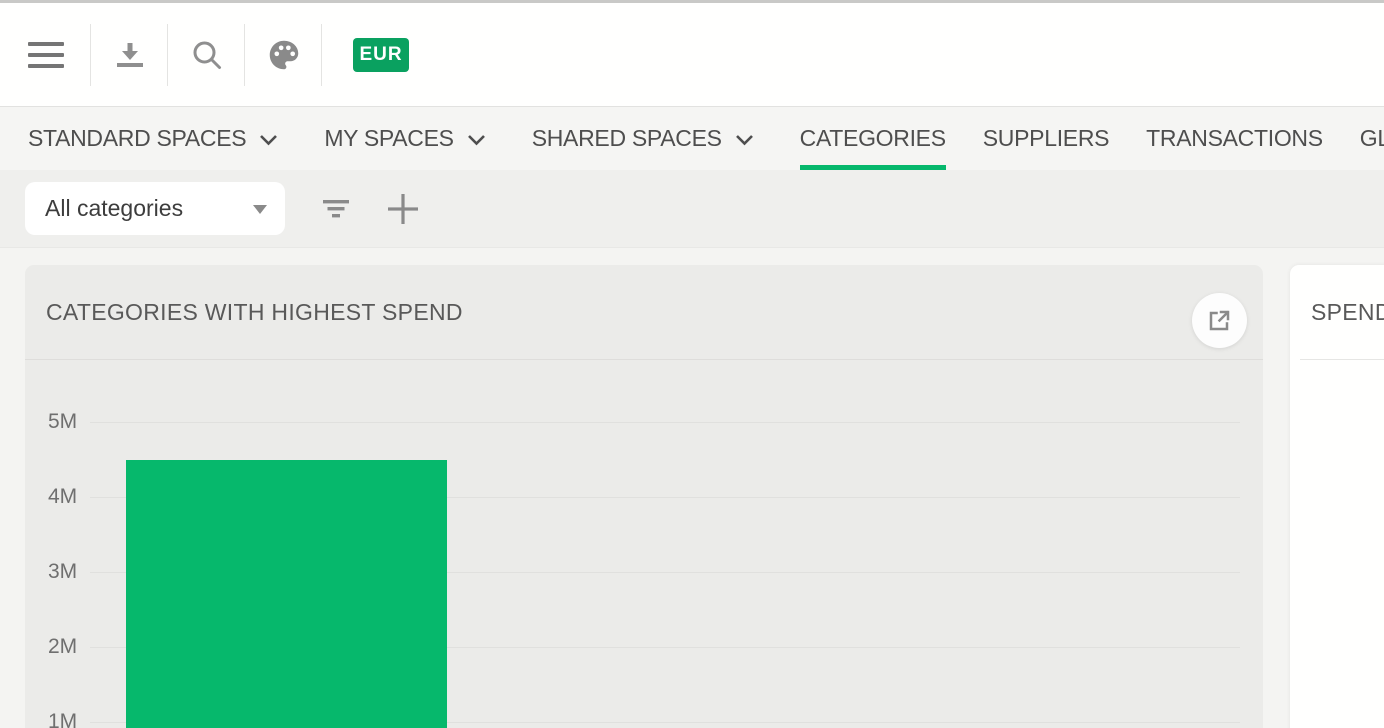 The height and width of the screenshot is (728, 1384). I want to click on tab-shared-spaces: SHARED SPACES, so click(643, 138).